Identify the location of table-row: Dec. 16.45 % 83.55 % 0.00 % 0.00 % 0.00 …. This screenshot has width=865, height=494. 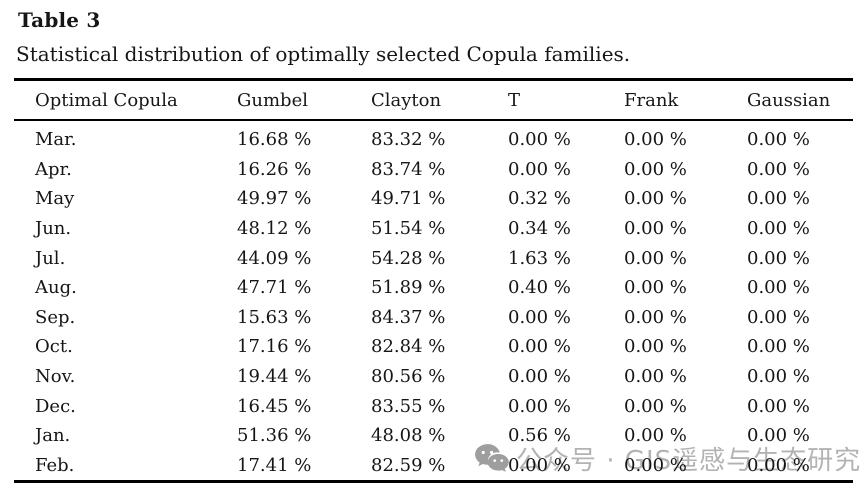
(433, 406).